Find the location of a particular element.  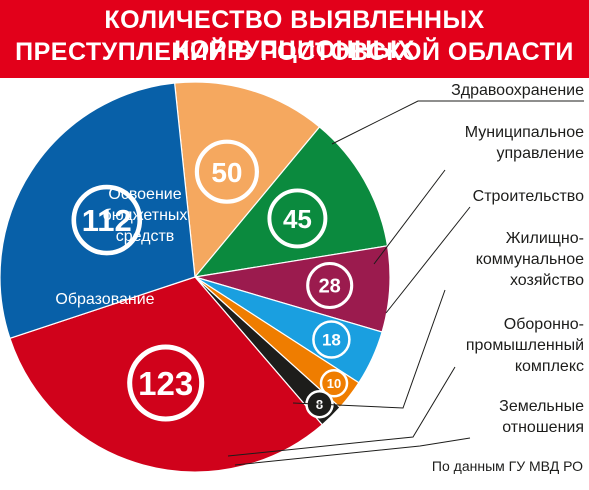

value-badge-оборонно-промышленный-комплекс: 10 is located at coordinates (334, 383).